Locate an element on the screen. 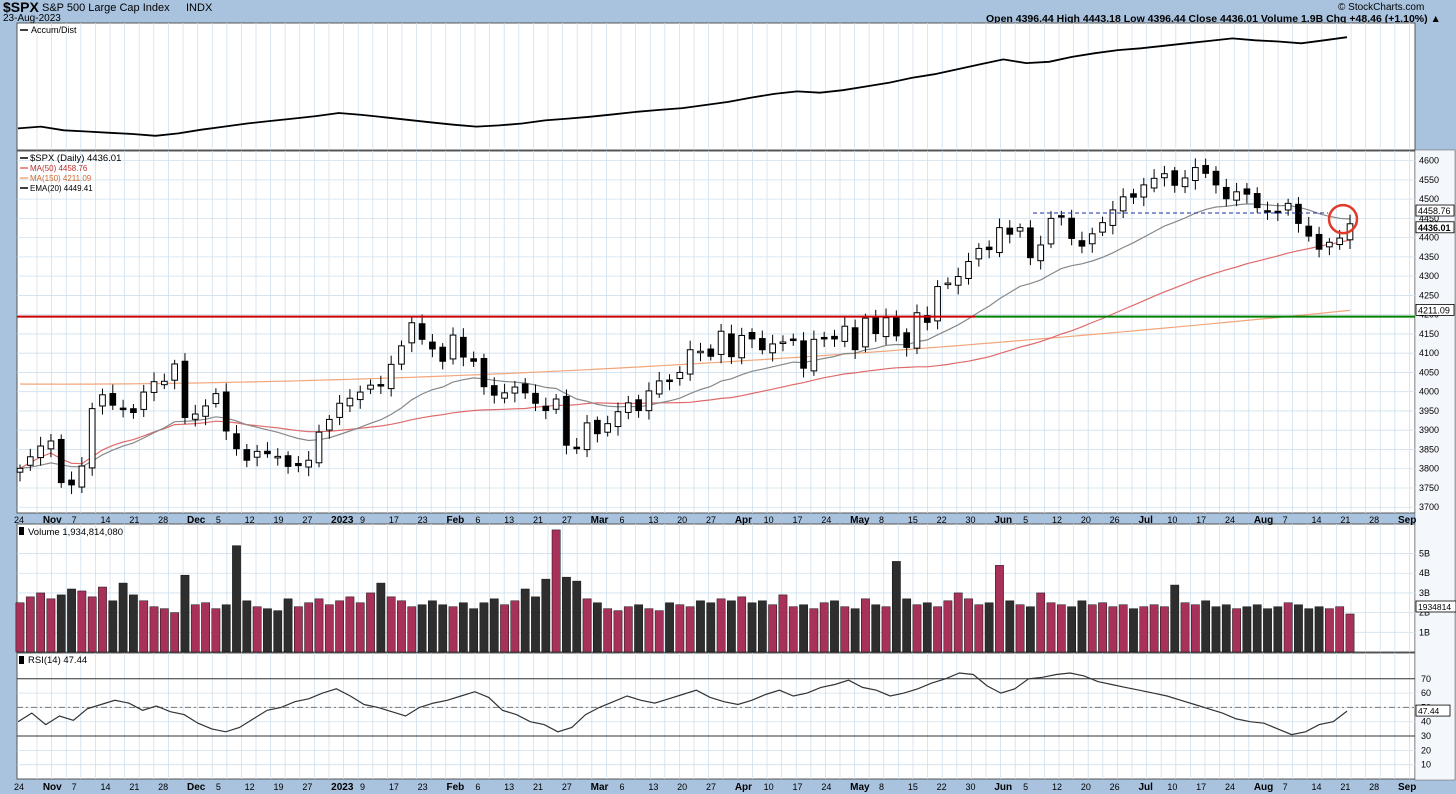 The width and height of the screenshot is (1456, 794). volume-y-tick: 5B is located at coordinates (1424, 554).